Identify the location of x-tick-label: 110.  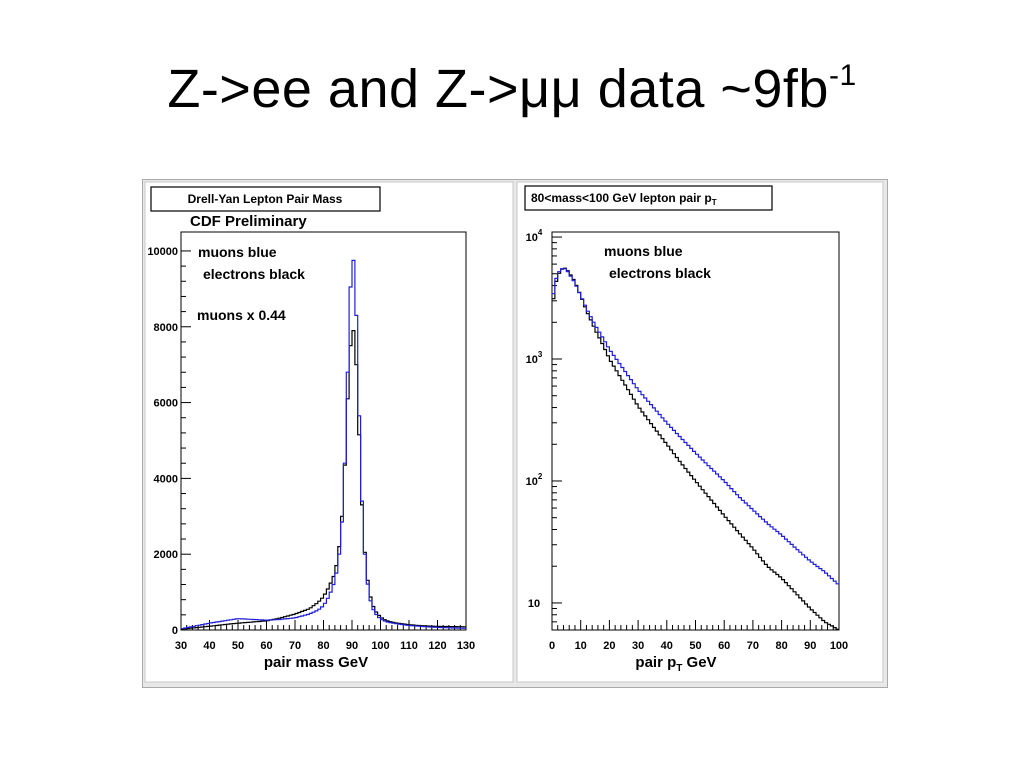
(409, 646).